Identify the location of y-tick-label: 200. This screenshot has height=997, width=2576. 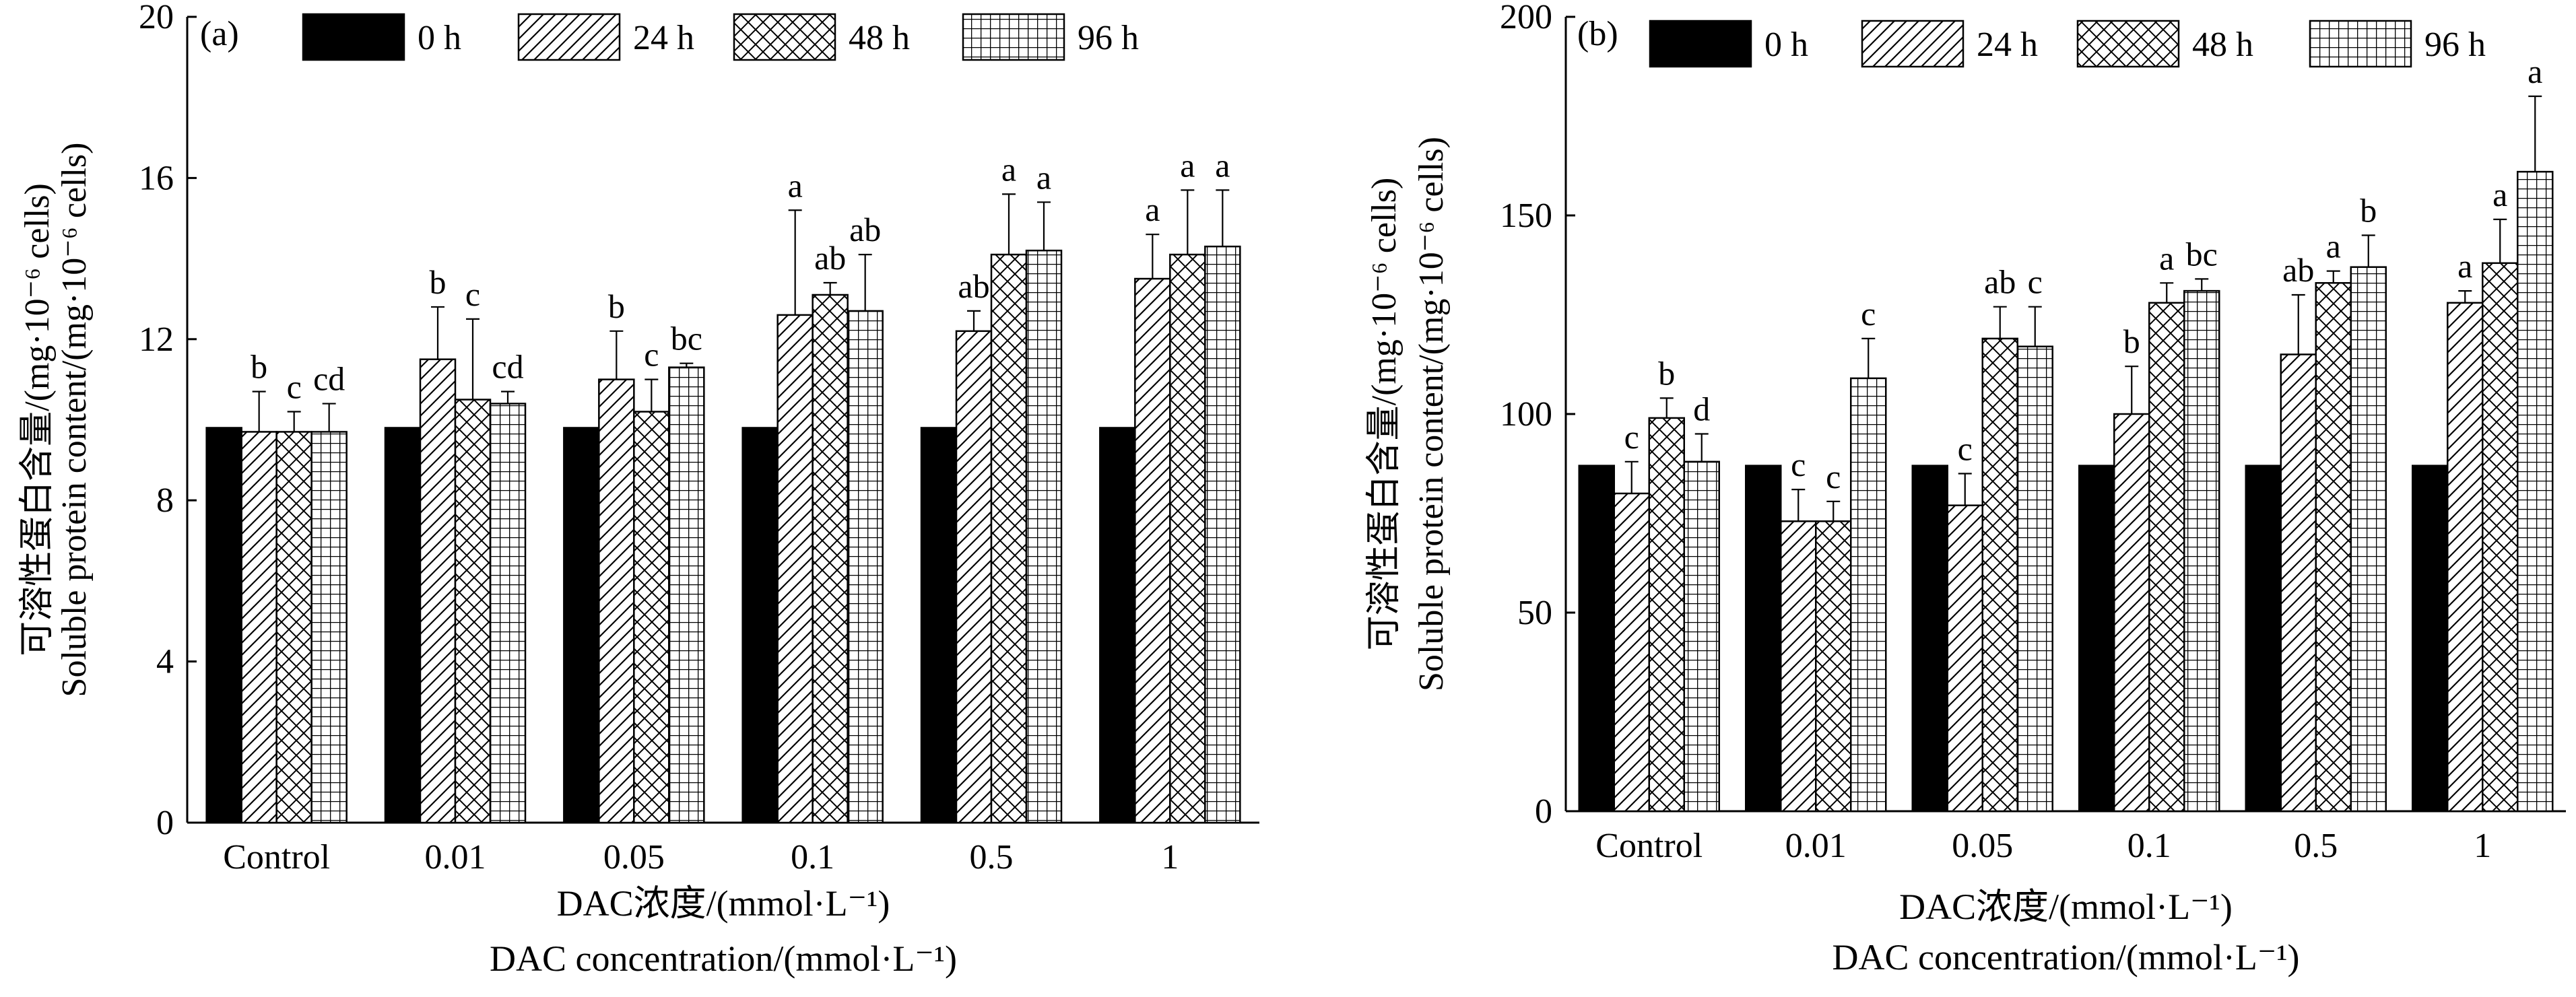
(1526, 18).